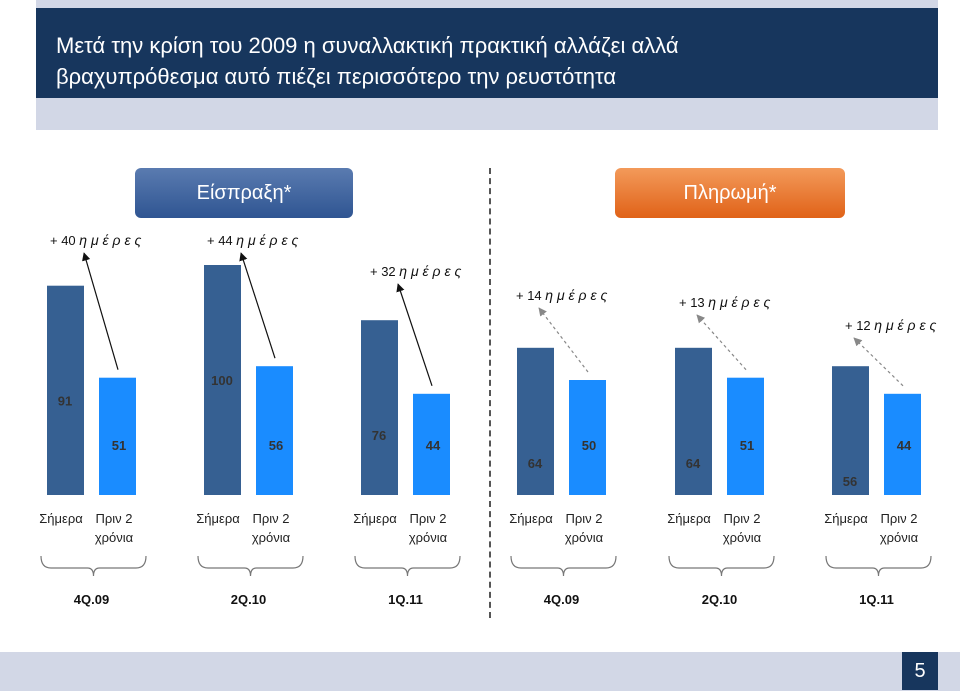 The width and height of the screenshot is (960, 691). I want to click on section-divider, so click(490, 393).